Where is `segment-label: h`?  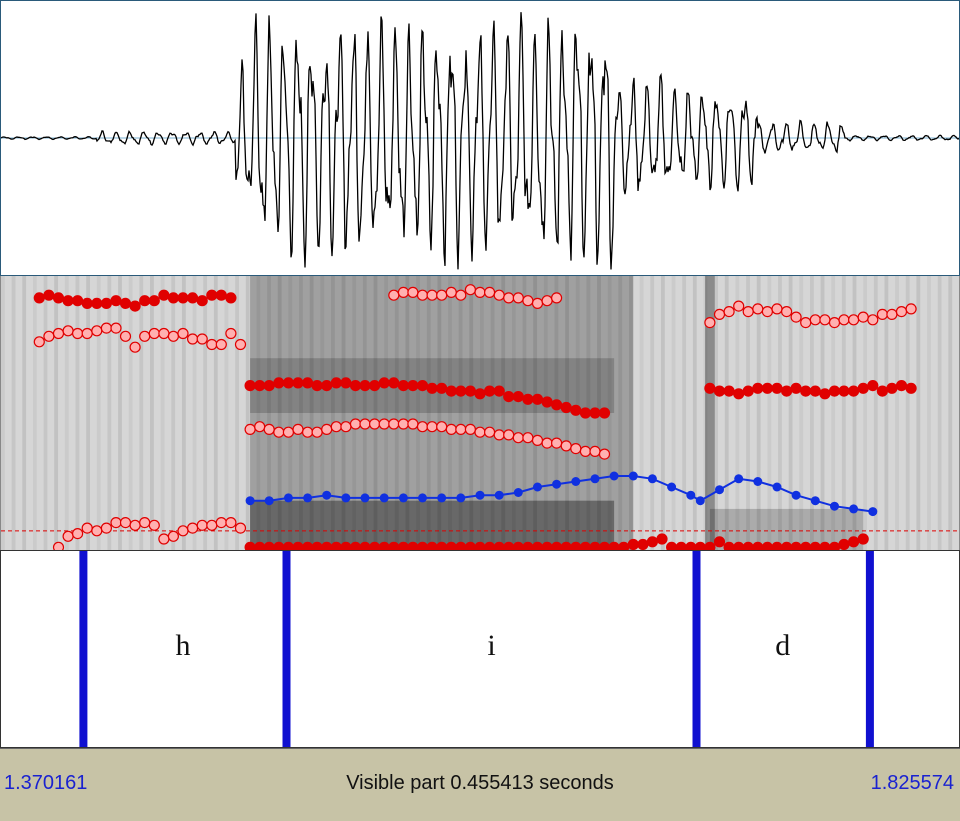
segment-label: h is located at coordinates (183, 645).